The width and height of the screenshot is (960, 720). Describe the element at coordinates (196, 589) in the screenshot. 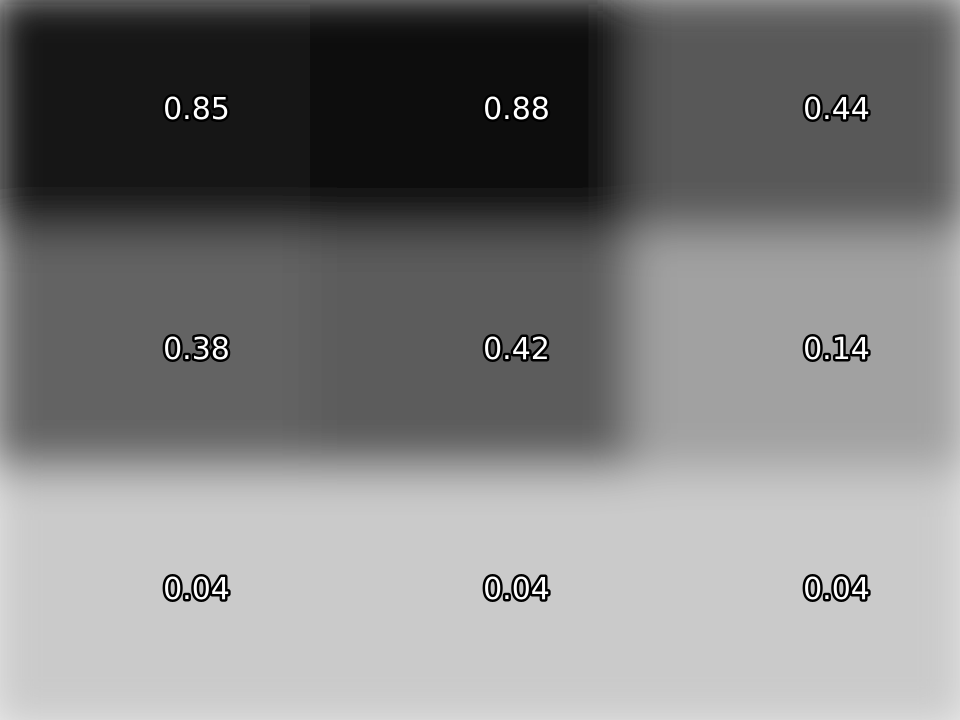

I see `cell-label-r2-c0: 0.04` at that location.